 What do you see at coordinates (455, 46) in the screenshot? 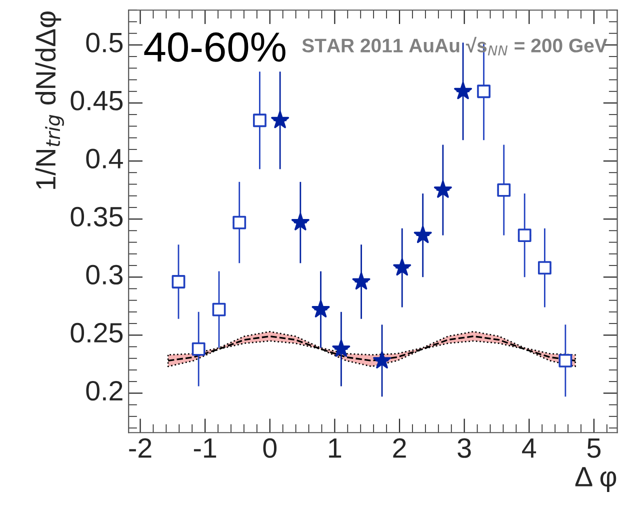
I see `annotation: STAR 2011 AuAu √s$_{NN}$ = 200 GeV` at bounding box center [455, 46].